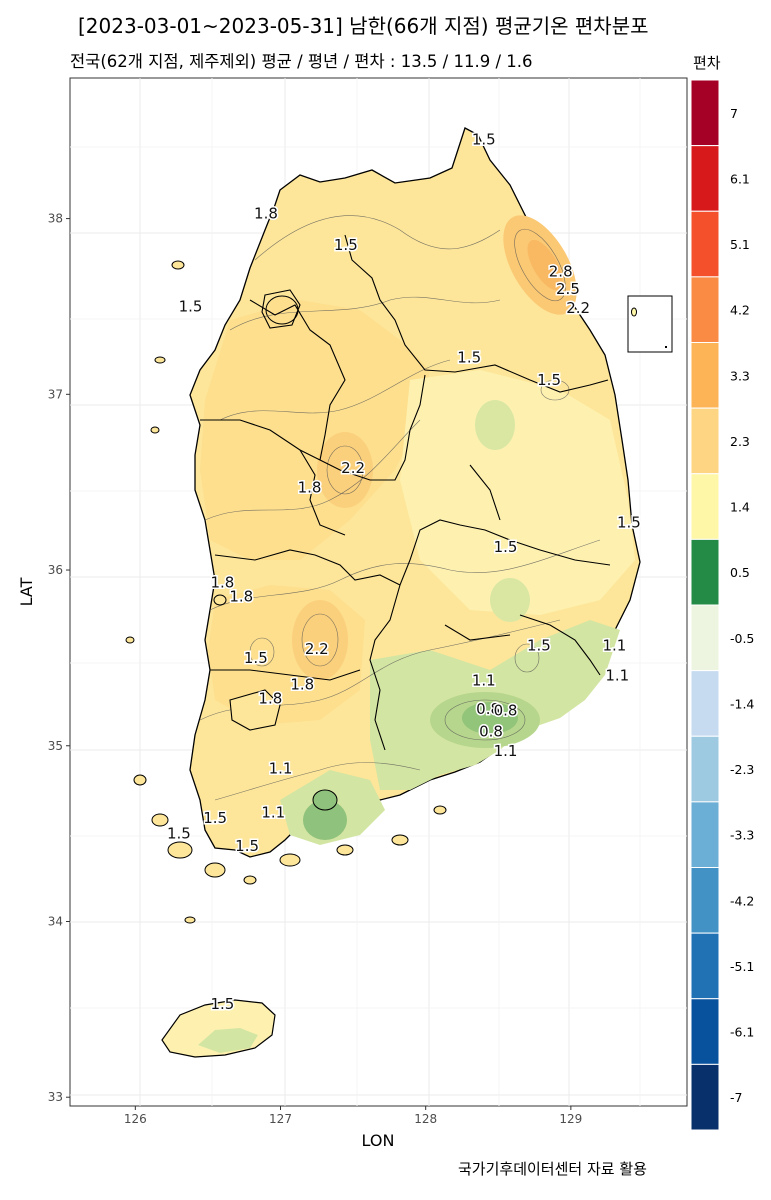 The height and width of the screenshot is (1200, 771). Describe the element at coordinates (55, 746) in the screenshot. I see `y-tick-label: 35` at that location.